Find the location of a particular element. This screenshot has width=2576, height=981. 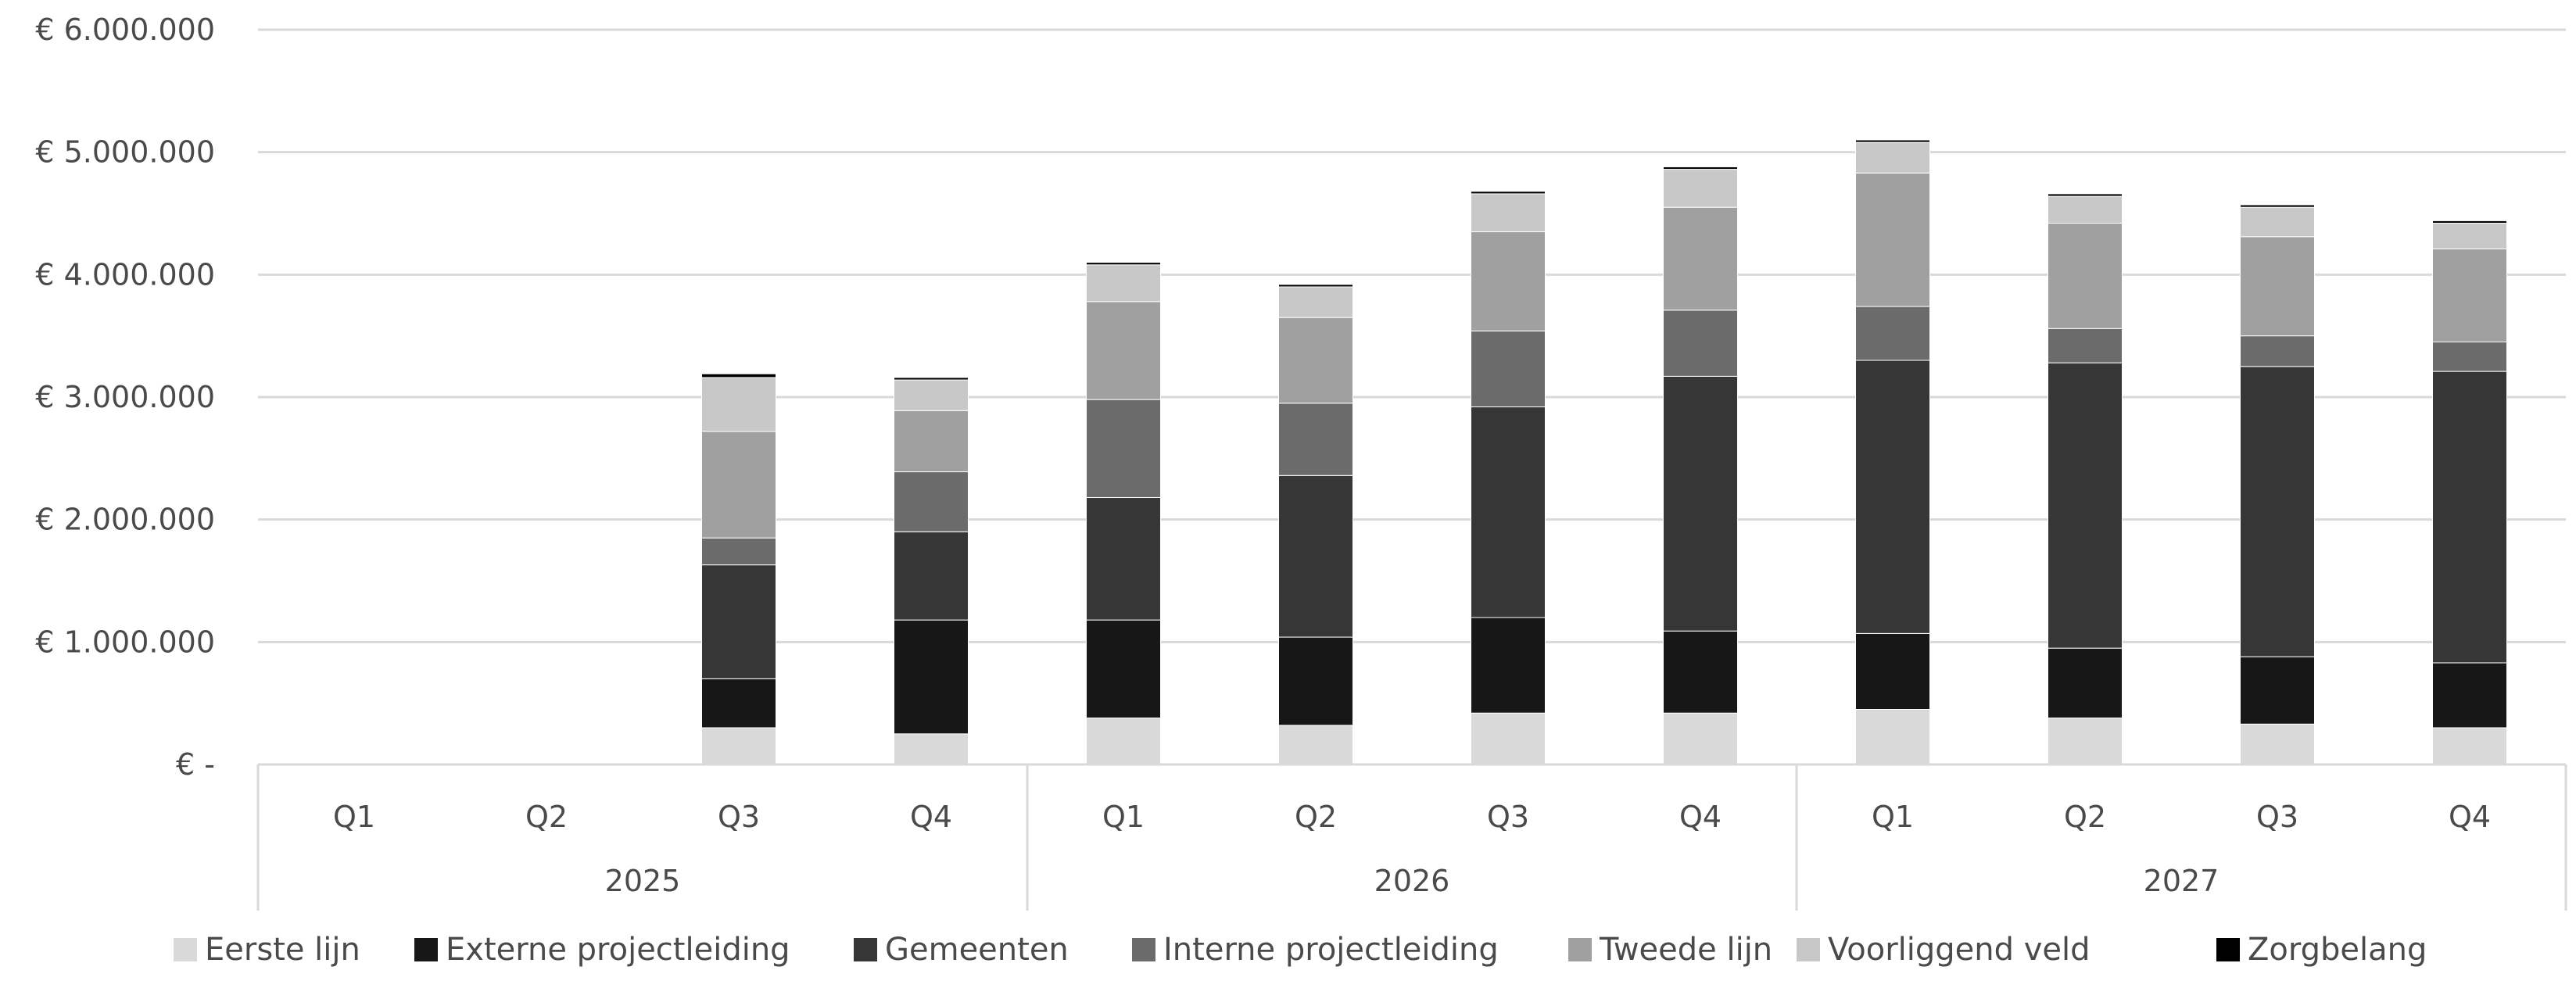

legend-label: Gemeenten is located at coordinates (977, 950).